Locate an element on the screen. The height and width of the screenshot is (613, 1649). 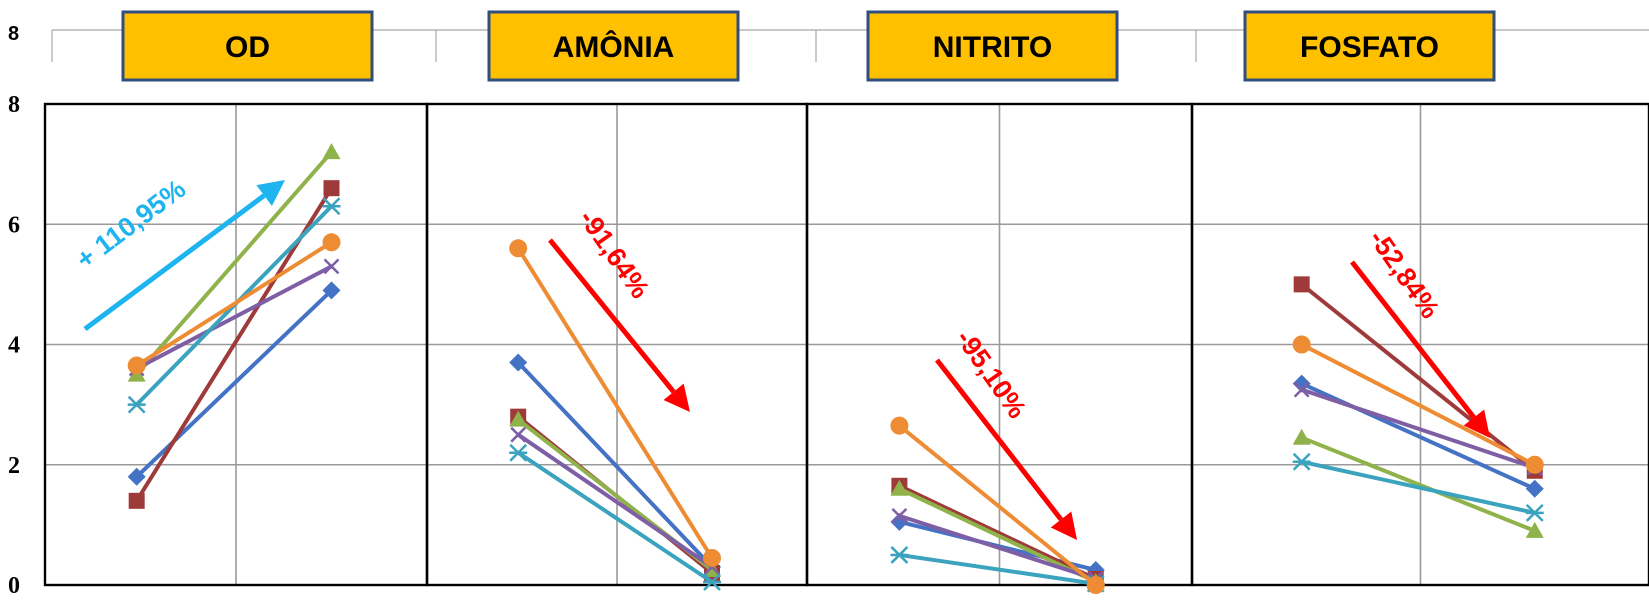
title-box-4: FOSFATO is located at coordinates (1369, 46).